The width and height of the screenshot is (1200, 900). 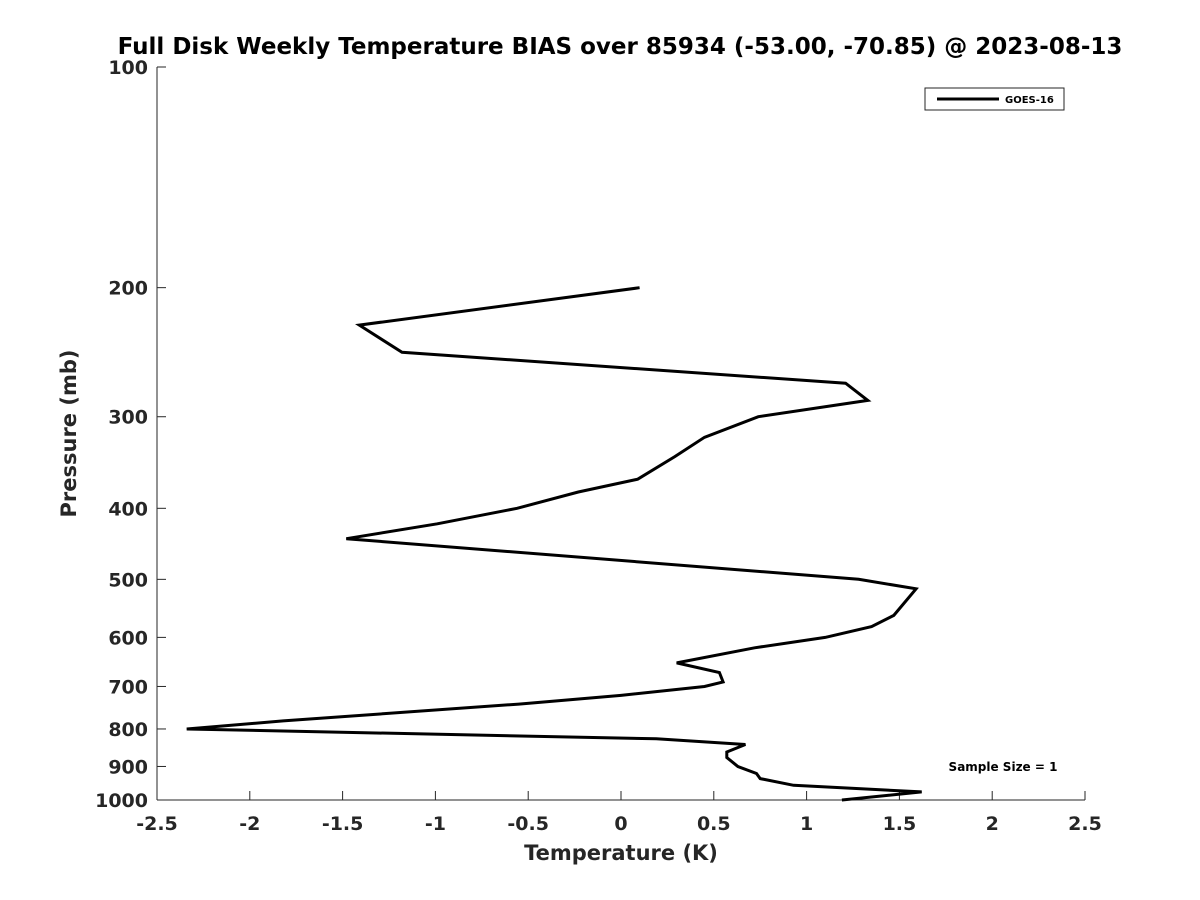 I want to click on y-axis: 100 200 300 400 500 600 700 800 900 1000, so click(x=130, y=434).